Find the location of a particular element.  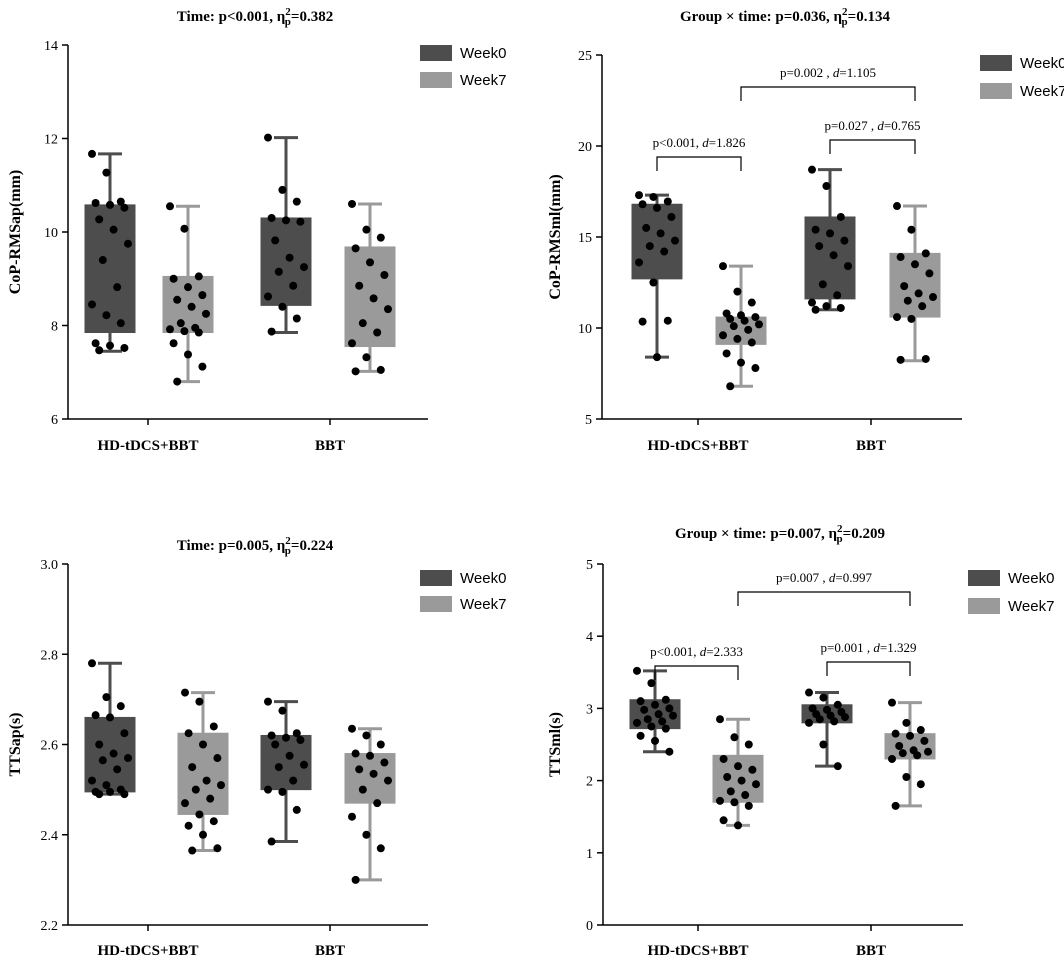

annot-part: =1.105 is located at coordinates (857, 72).